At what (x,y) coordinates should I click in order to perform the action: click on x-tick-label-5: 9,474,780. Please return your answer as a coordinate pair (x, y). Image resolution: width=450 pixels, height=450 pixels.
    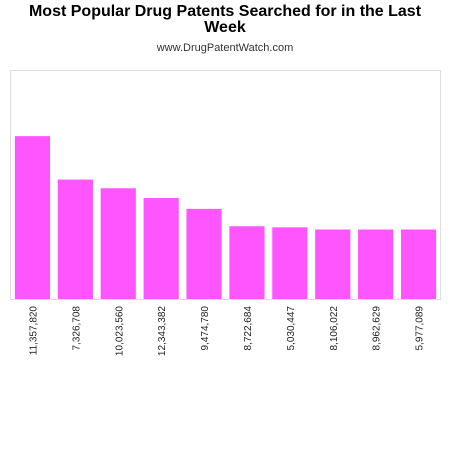
    Looking at the image, I should click on (205, 328).